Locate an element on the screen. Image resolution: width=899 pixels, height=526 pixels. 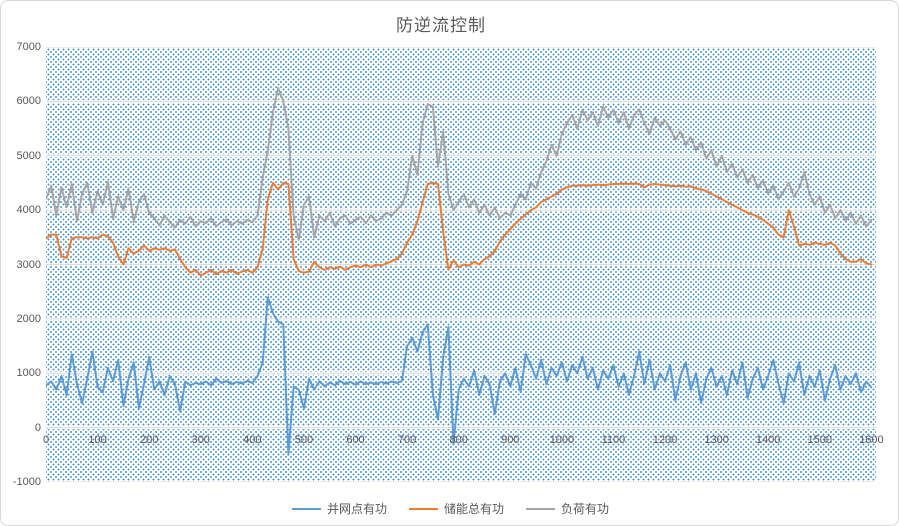
y-tick-label: 2000 is located at coordinates (28, 318).